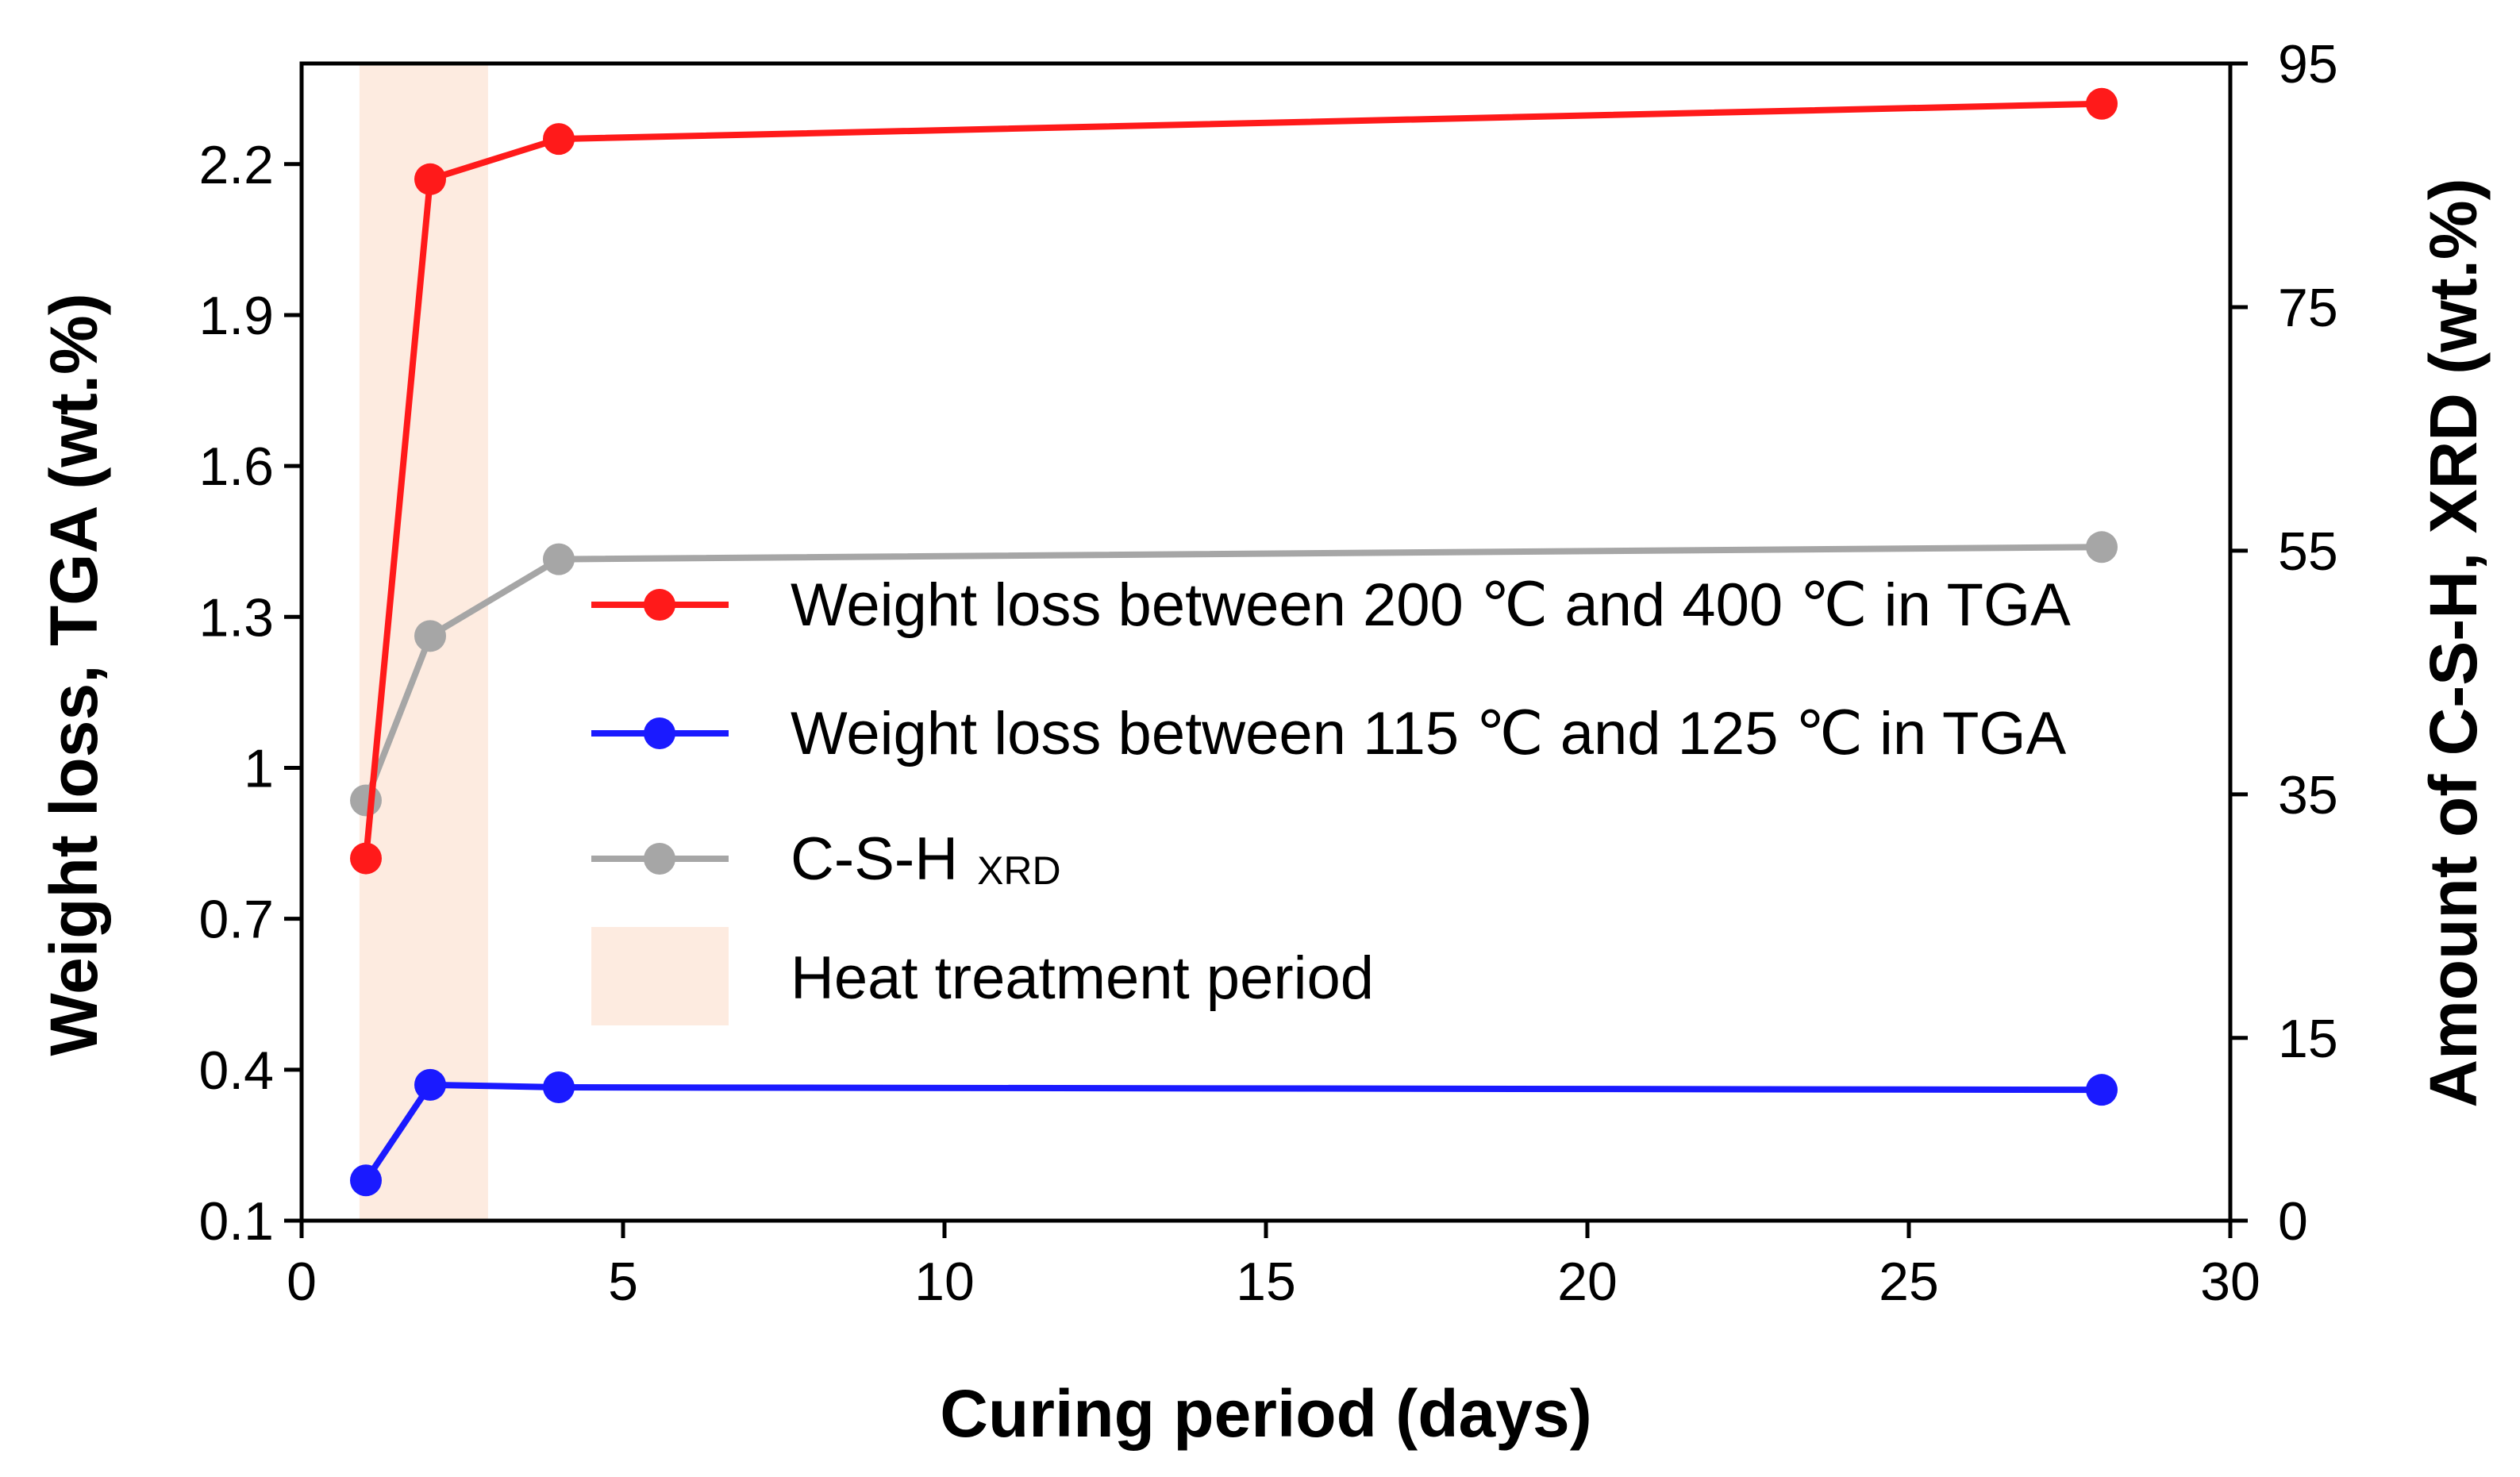 The height and width of the screenshot is (1477, 2520). I want to click on legend-gray-label-sub: XRD, so click(1019, 870).